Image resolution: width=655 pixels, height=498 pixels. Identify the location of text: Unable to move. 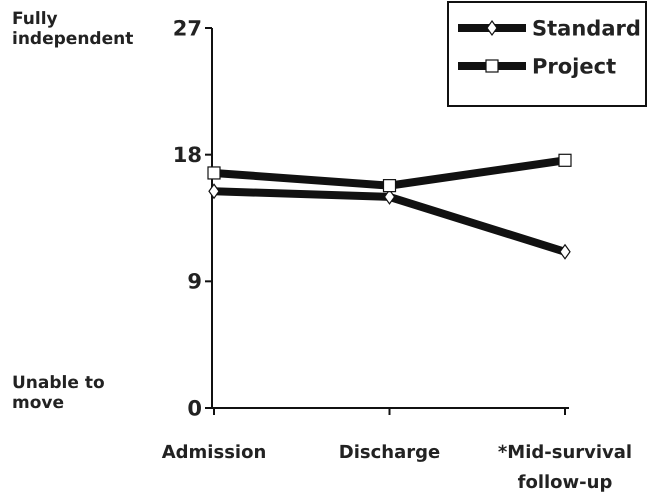
(58, 393).